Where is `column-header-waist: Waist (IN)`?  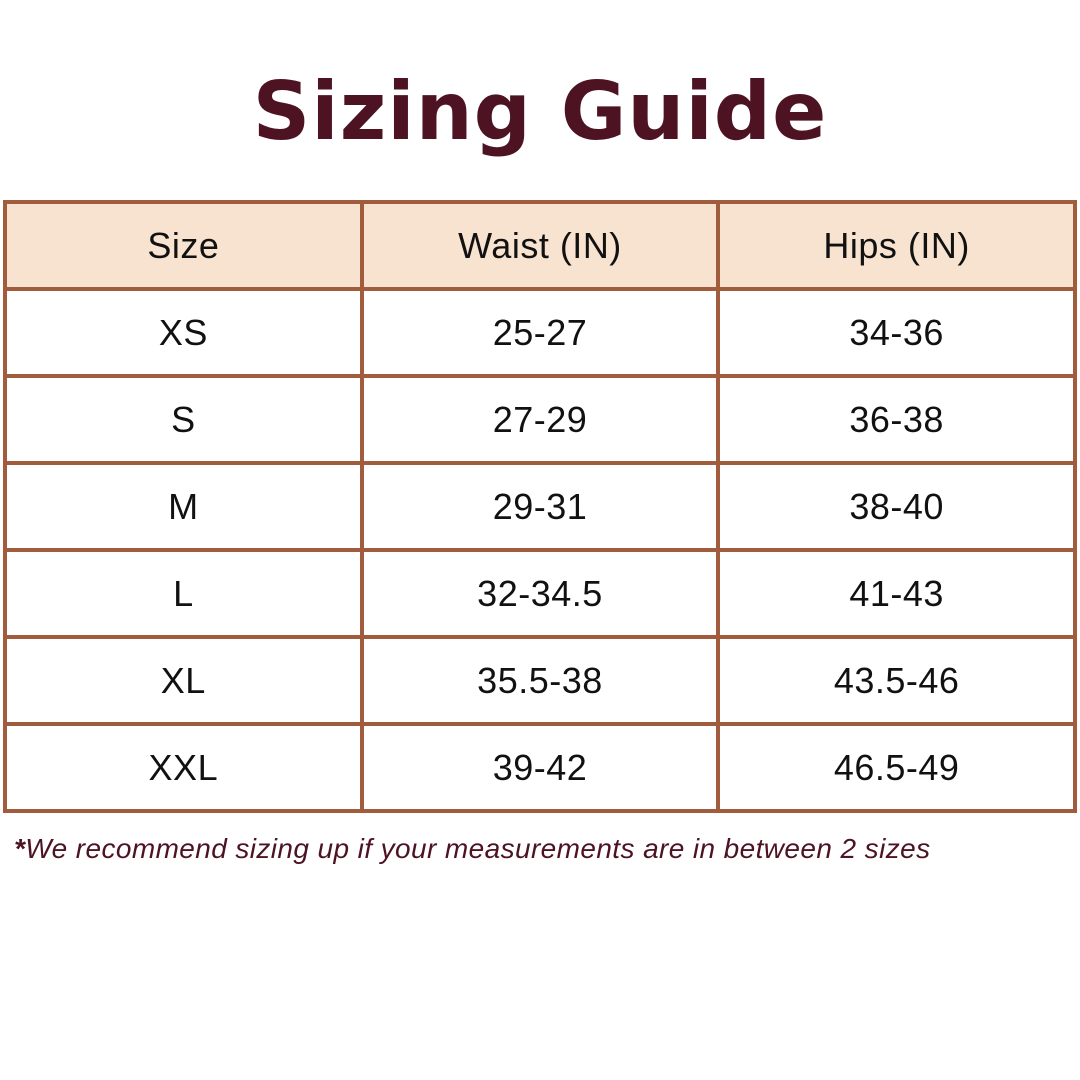 column-header-waist: Waist (IN) is located at coordinates (540, 245).